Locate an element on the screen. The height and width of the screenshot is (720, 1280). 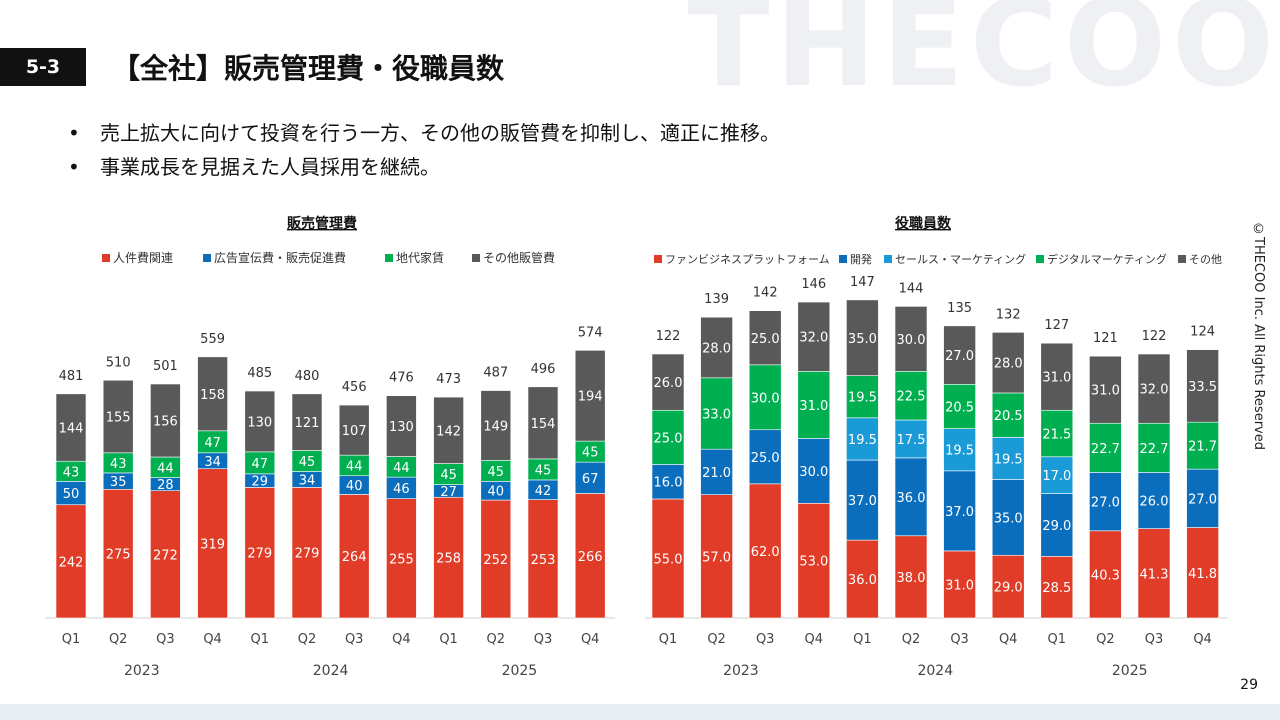
legend-label: ファンビジネスプラットフォーム is located at coordinates (747, 259).